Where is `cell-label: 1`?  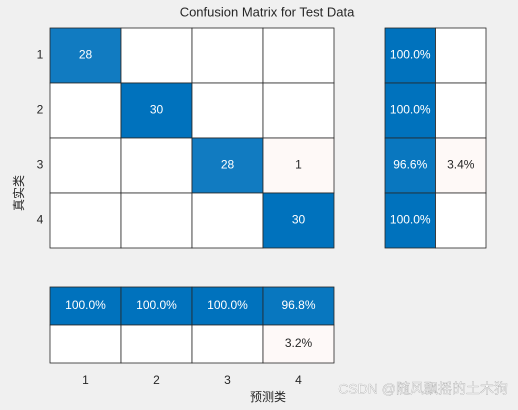 cell-label: 1 is located at coordinates (298, 165).